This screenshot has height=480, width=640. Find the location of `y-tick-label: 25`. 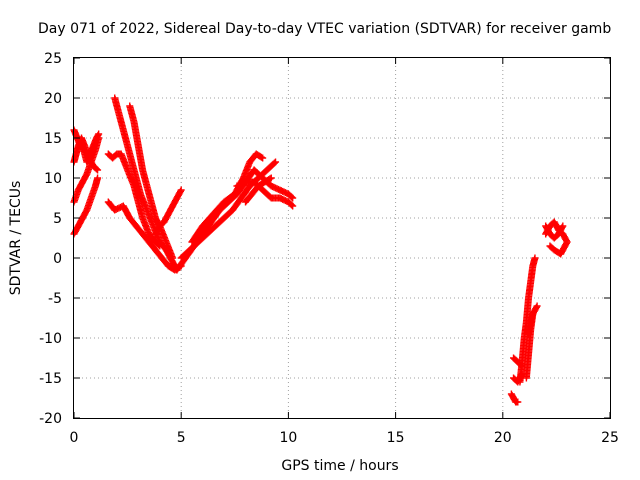

y-tick-label: 25 is located at coordinates (53, 59).